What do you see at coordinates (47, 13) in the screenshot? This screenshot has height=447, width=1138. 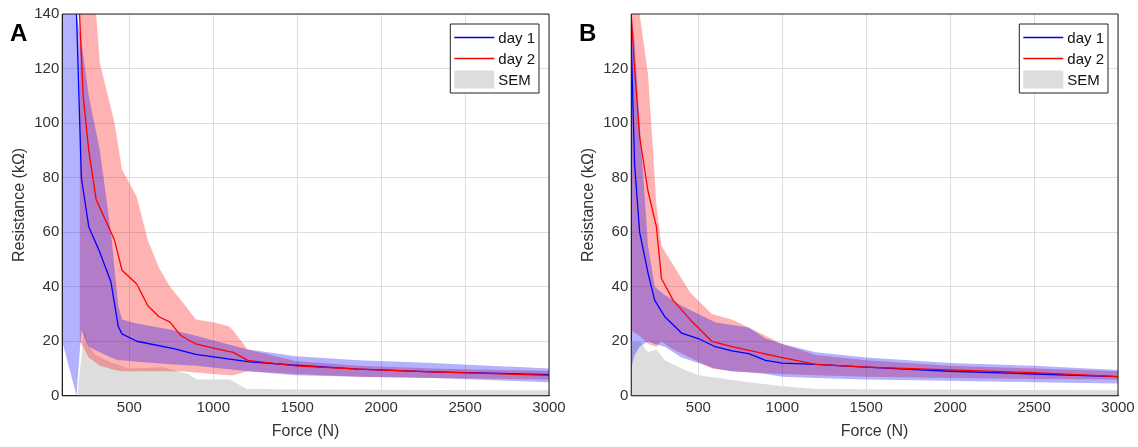 I see `y-tick-label: 140` at bounding box center [47, 13].